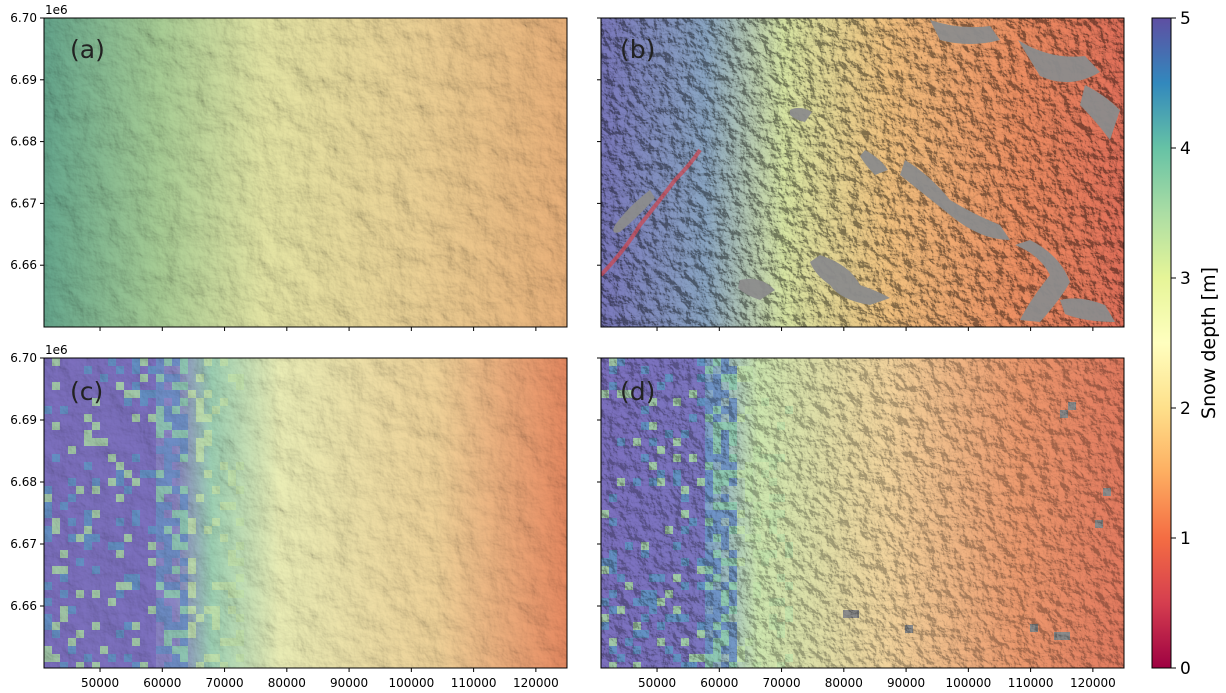  I want to click on panel-a-label: (a), so click(87, 49).